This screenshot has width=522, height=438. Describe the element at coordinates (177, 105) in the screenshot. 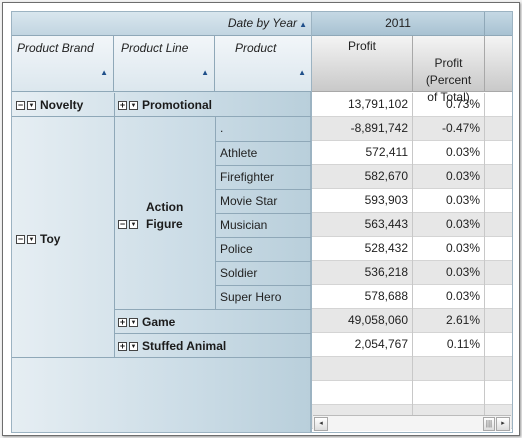

I see `line-label: Promotional` at that location.